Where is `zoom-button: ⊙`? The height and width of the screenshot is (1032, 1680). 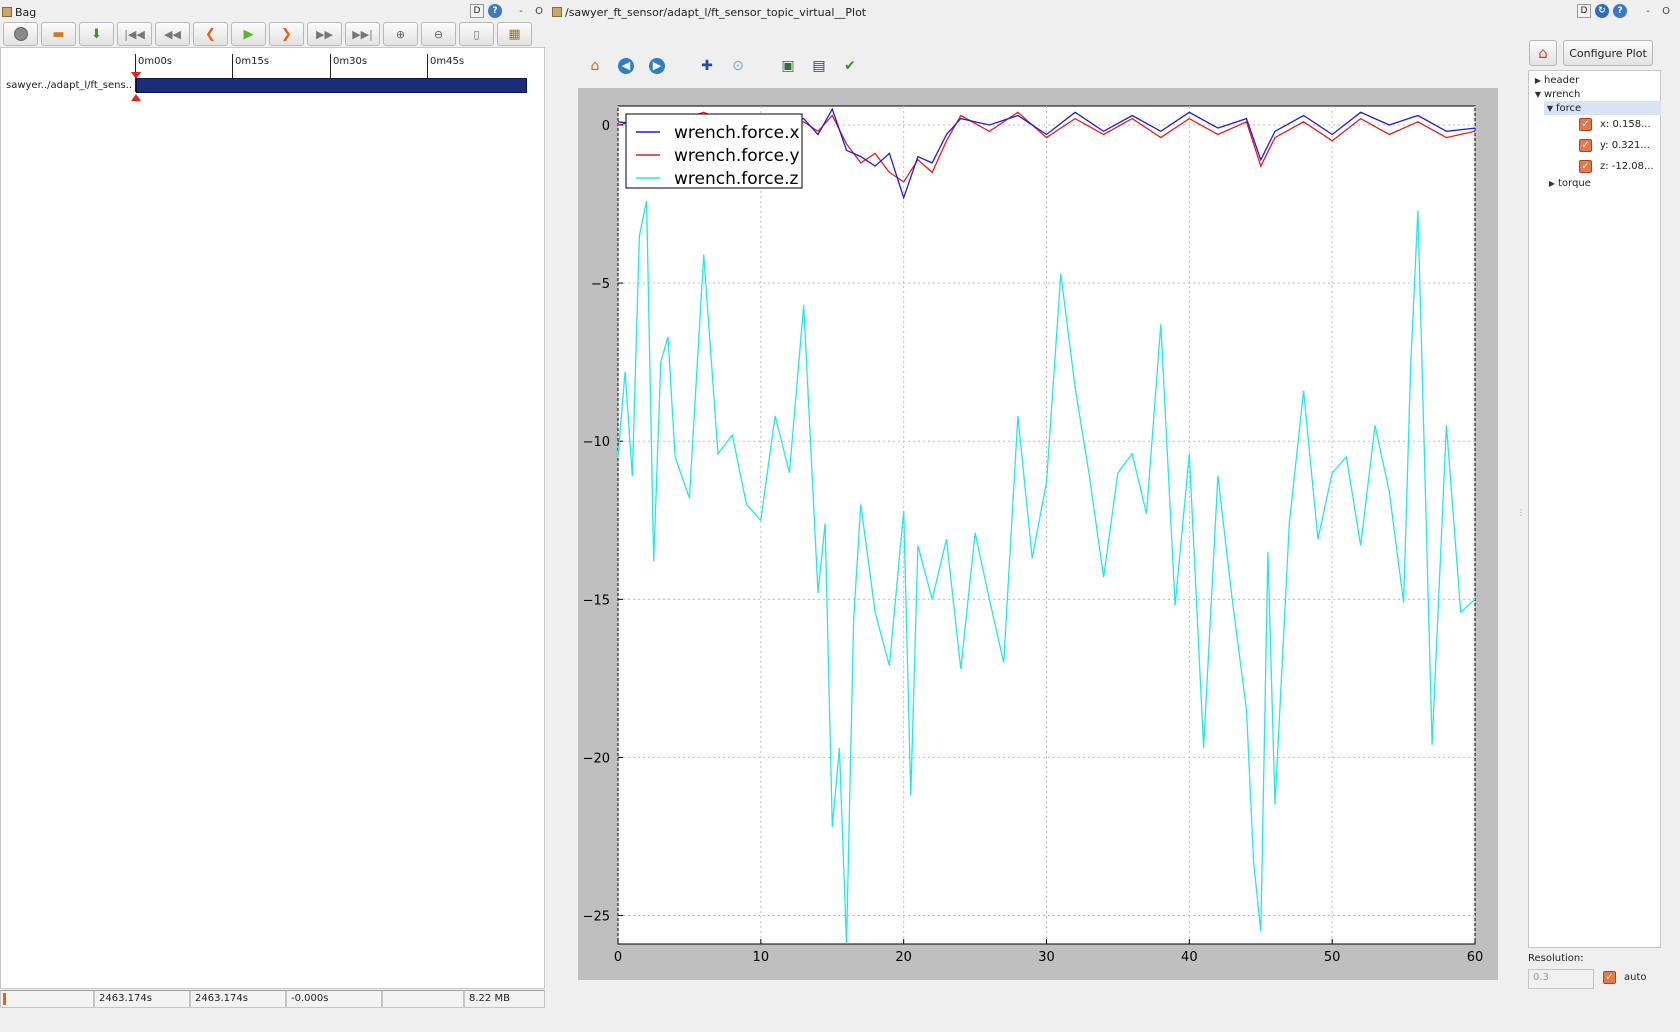 zoom-button: ⊙ is located at coordinates (738, 66).